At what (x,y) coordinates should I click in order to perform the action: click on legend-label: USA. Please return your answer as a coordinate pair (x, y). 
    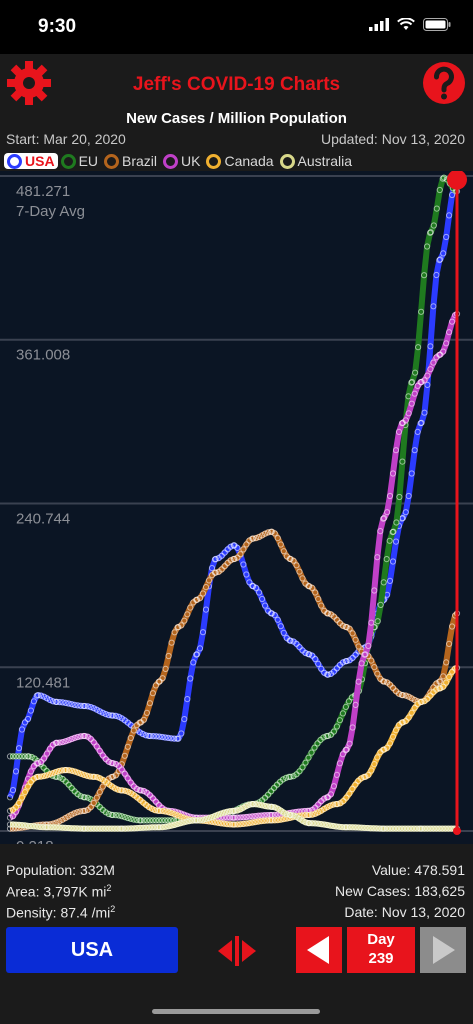
    Looking at the image, I should click on (40, 161).